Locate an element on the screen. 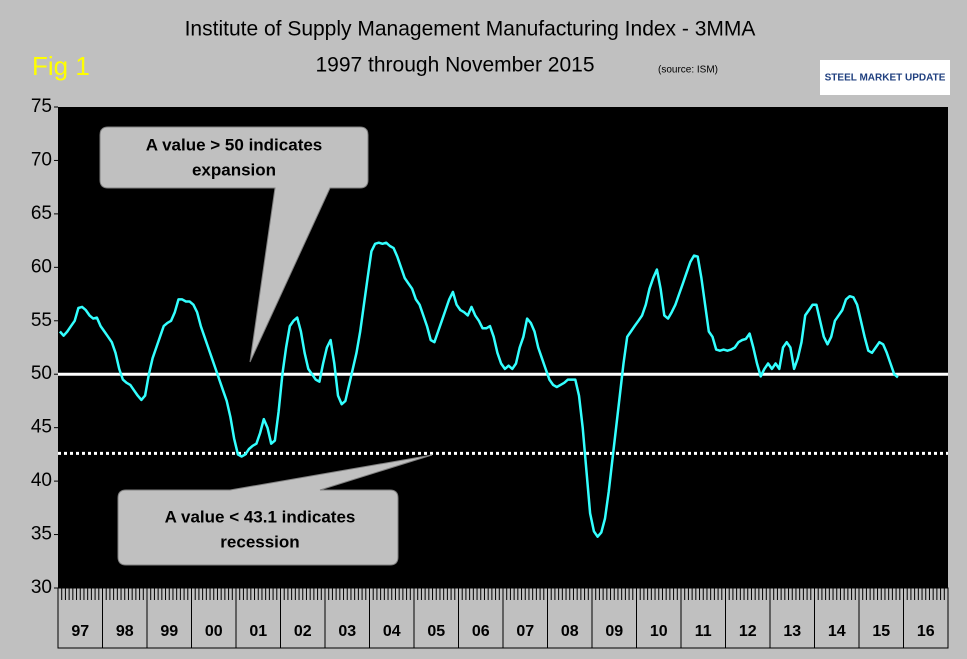 This screenshot has height=659, width=967. y-tick-label: 55 is located at coordinates (41, 320).